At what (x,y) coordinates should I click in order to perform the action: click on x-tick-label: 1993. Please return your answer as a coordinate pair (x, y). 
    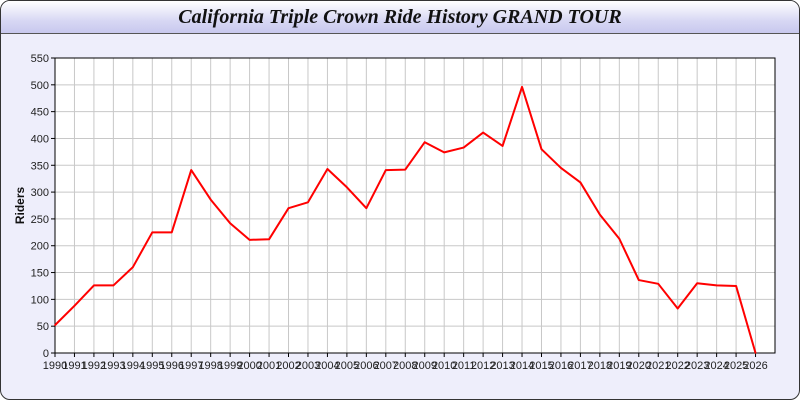
    Looking at the image, I should click on (113, 366).